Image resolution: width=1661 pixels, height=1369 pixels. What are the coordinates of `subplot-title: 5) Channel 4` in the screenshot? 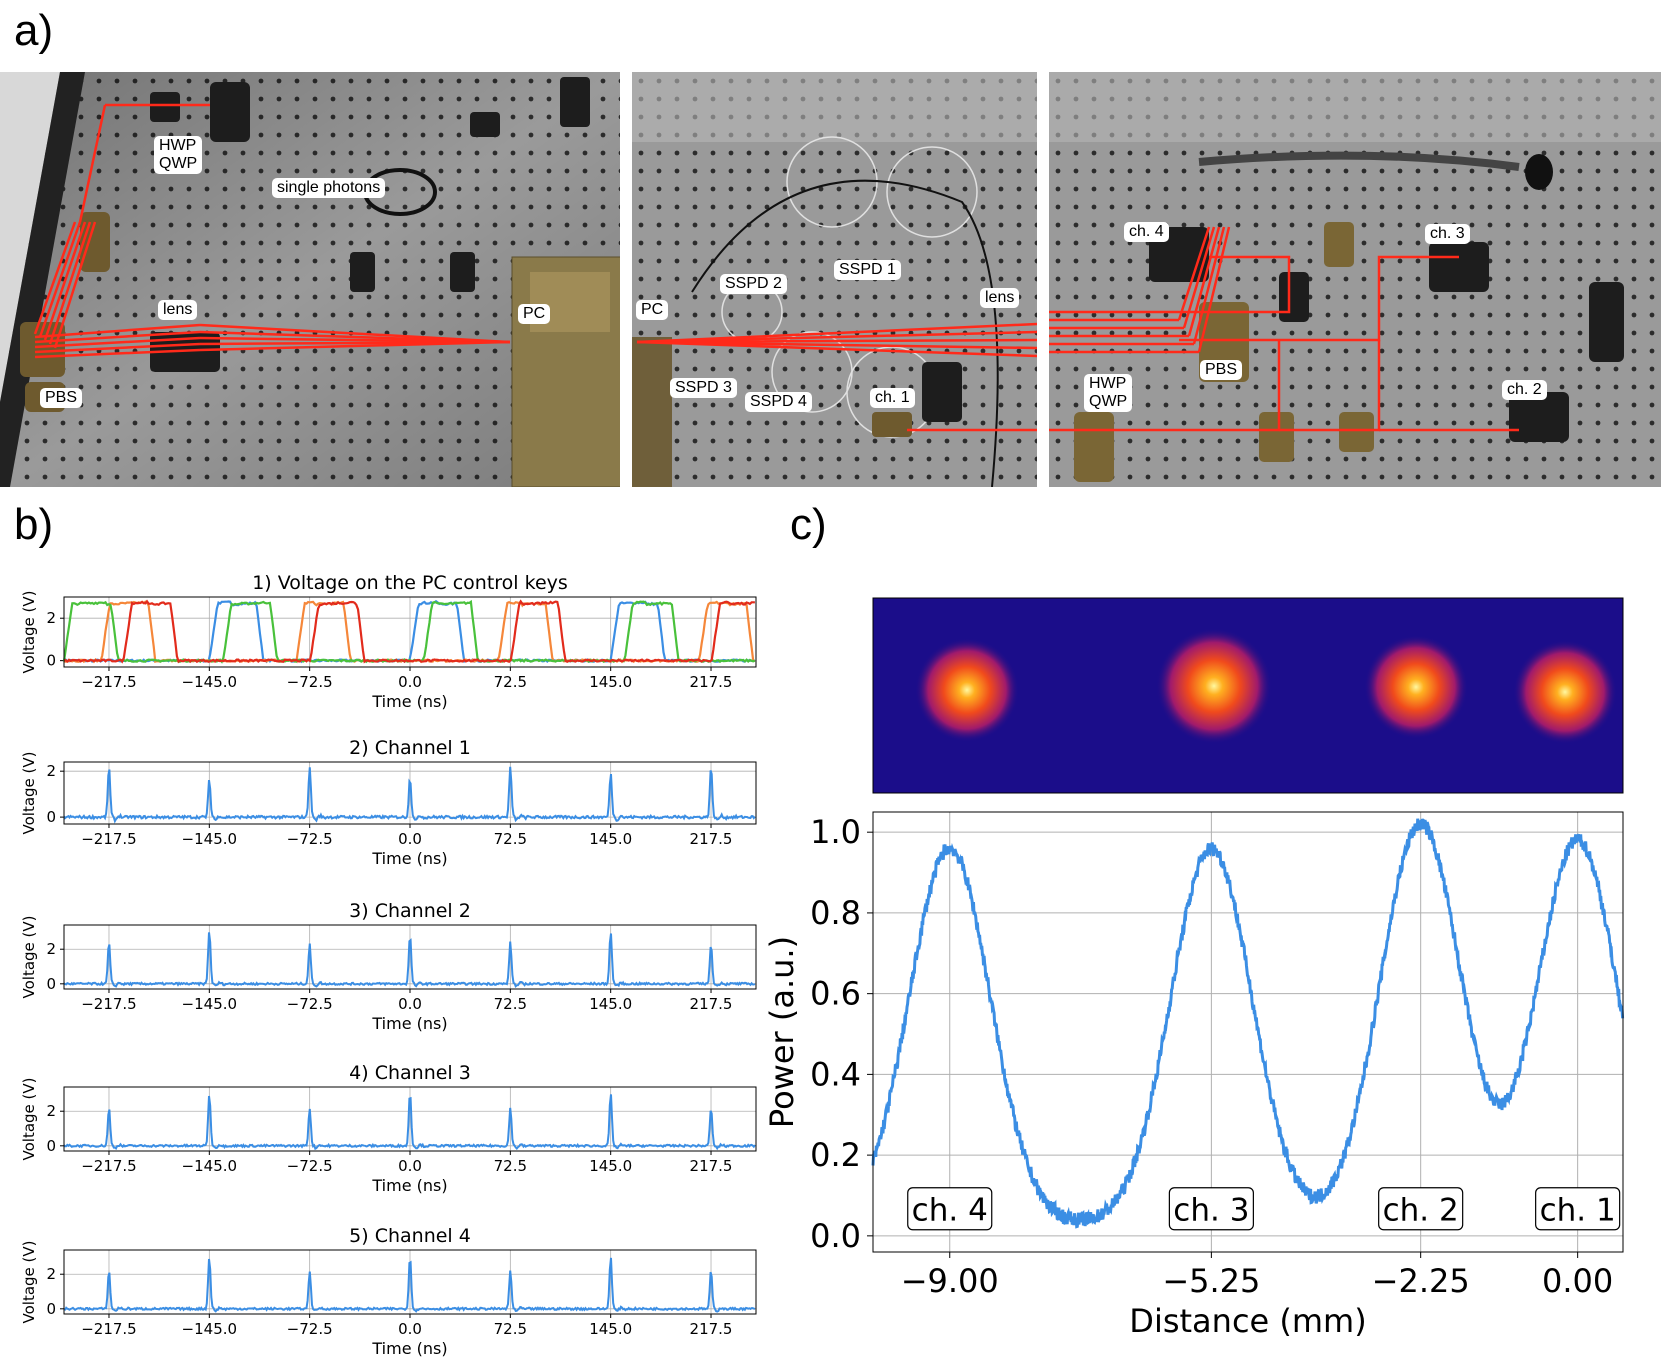 It's located at (410, 1236).